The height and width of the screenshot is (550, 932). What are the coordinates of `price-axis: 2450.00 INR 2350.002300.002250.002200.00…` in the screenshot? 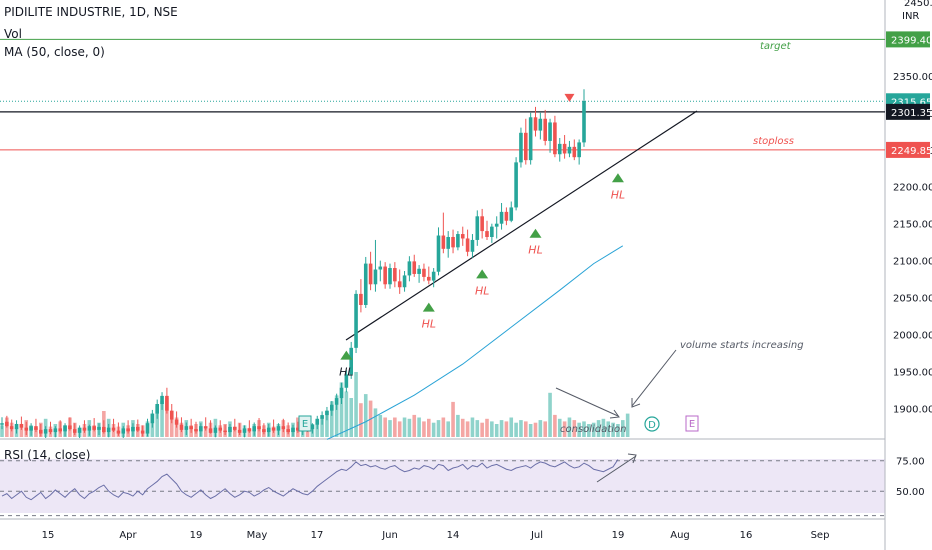 It's located at (909, 207).